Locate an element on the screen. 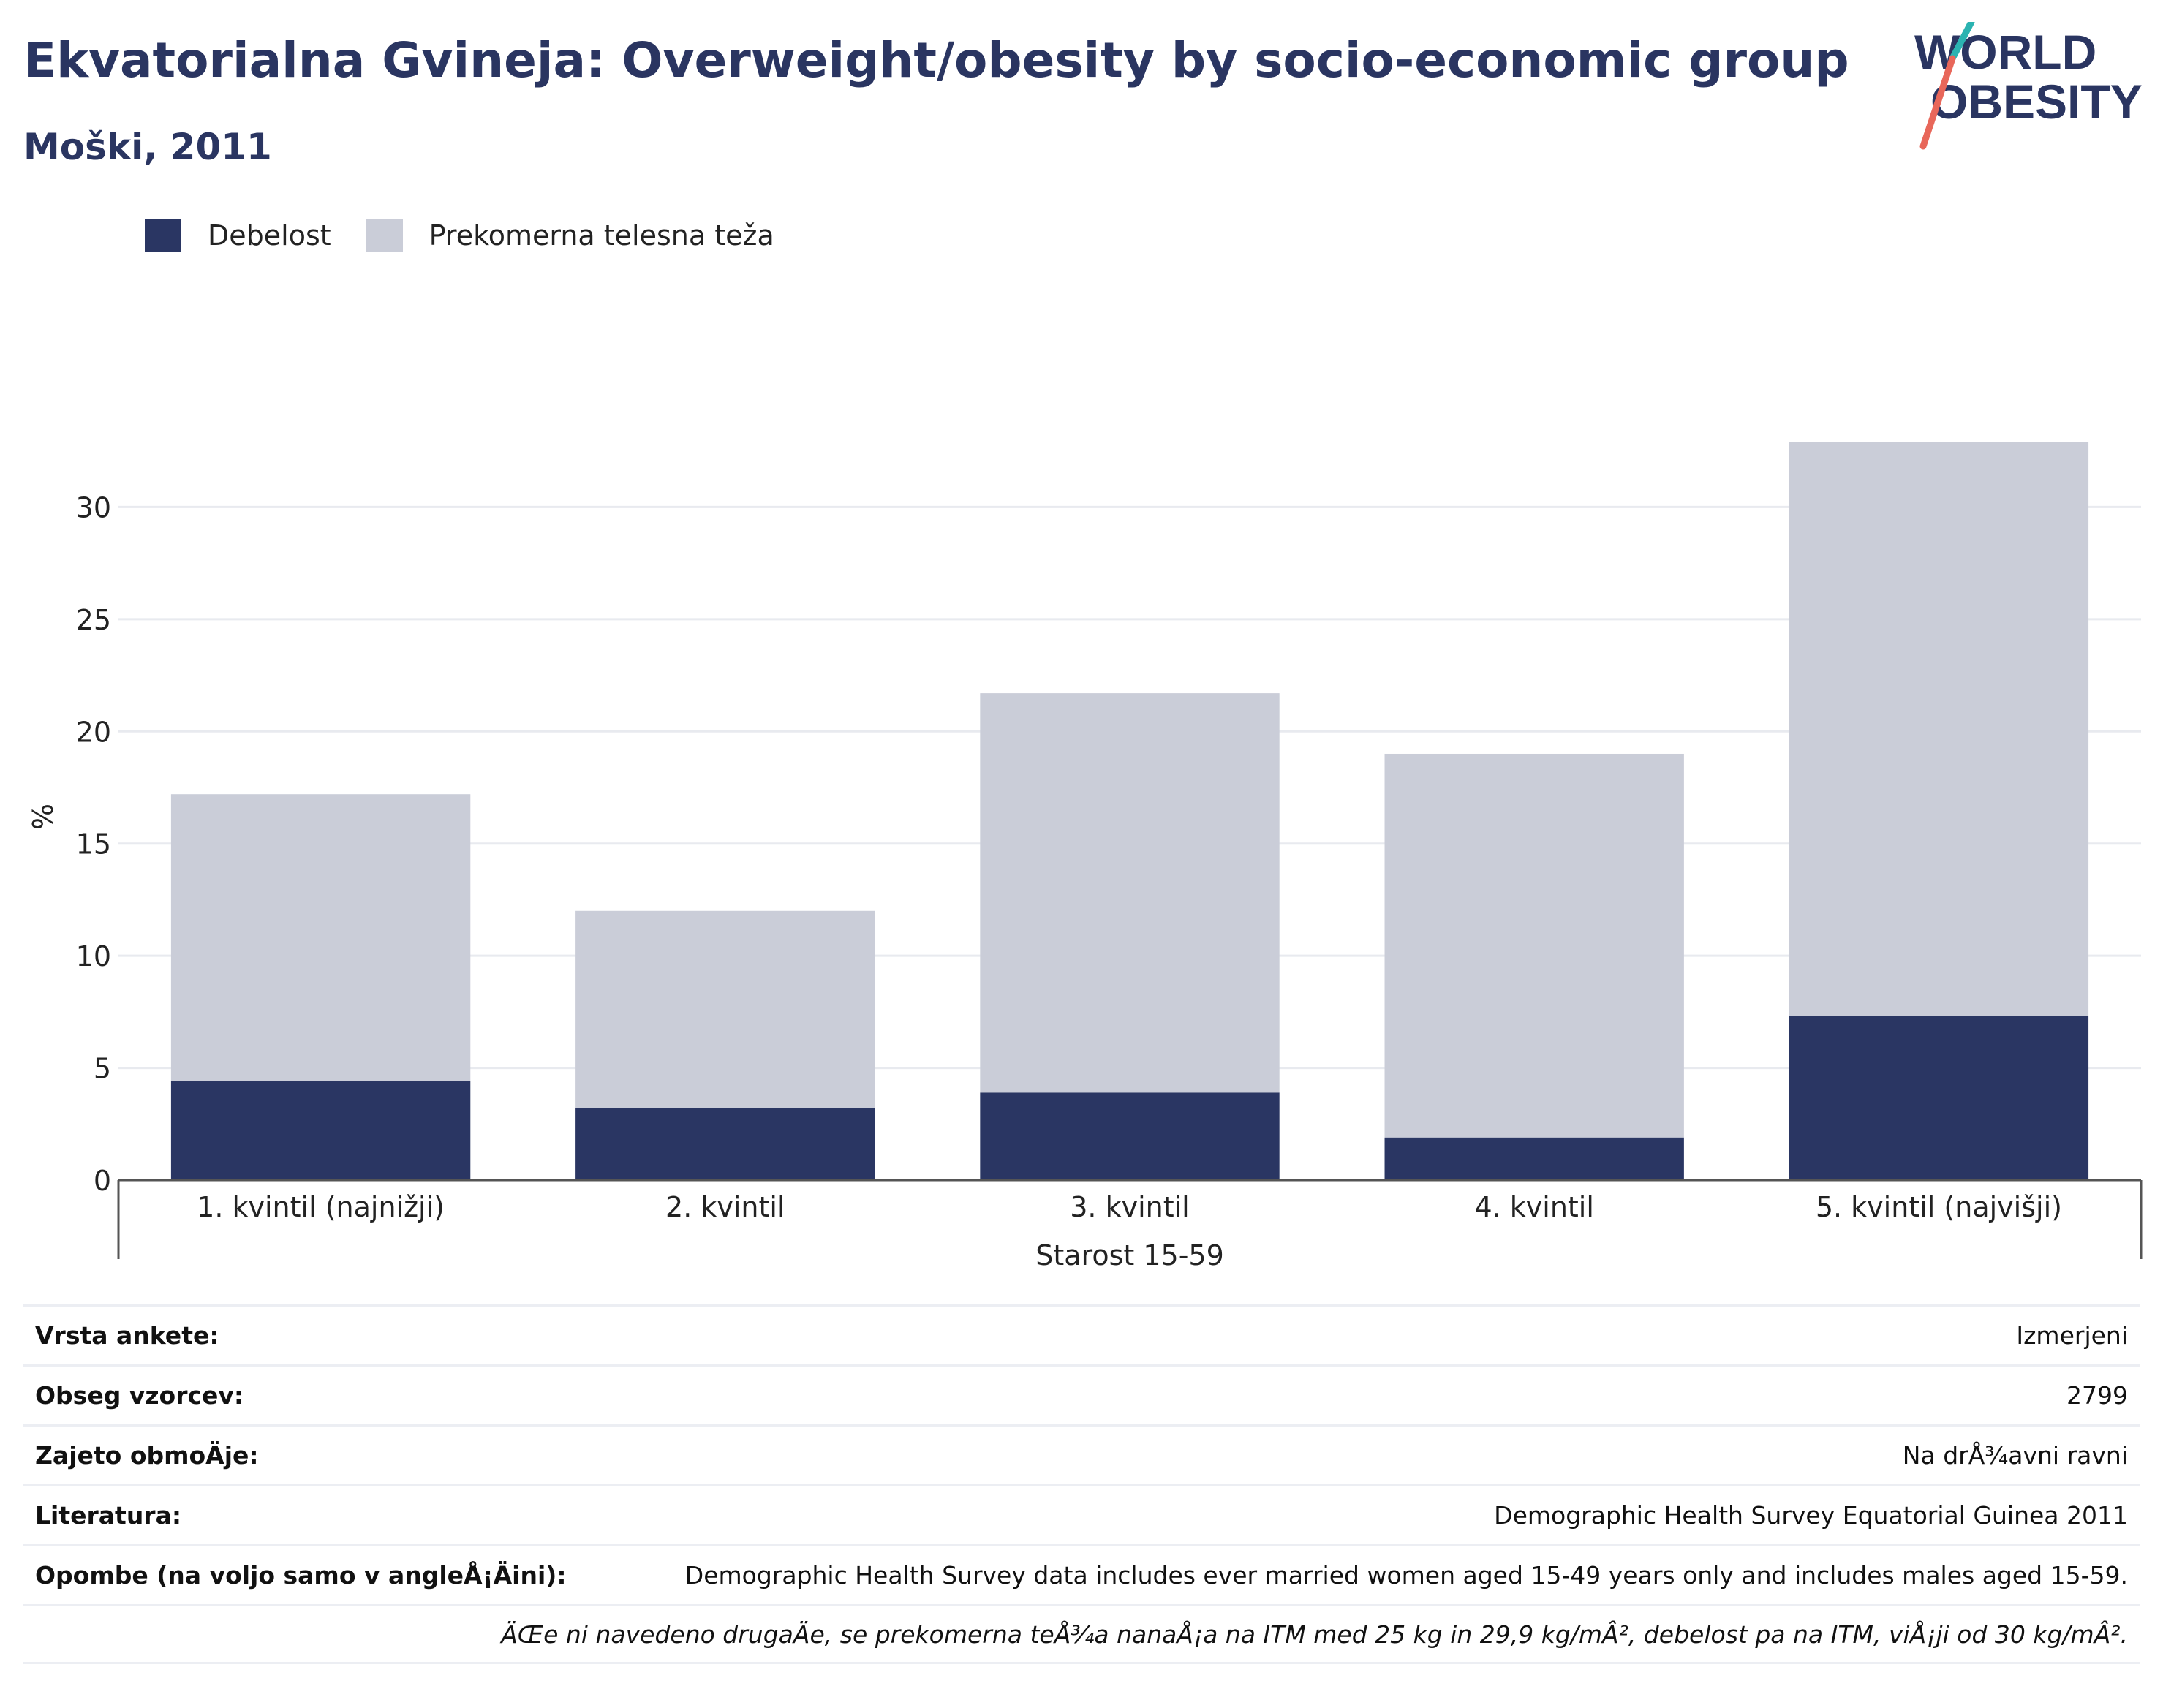  info-row-survey-type: Vrsta ankete: Izmerjeni is located at coordinates (1081, 1334).